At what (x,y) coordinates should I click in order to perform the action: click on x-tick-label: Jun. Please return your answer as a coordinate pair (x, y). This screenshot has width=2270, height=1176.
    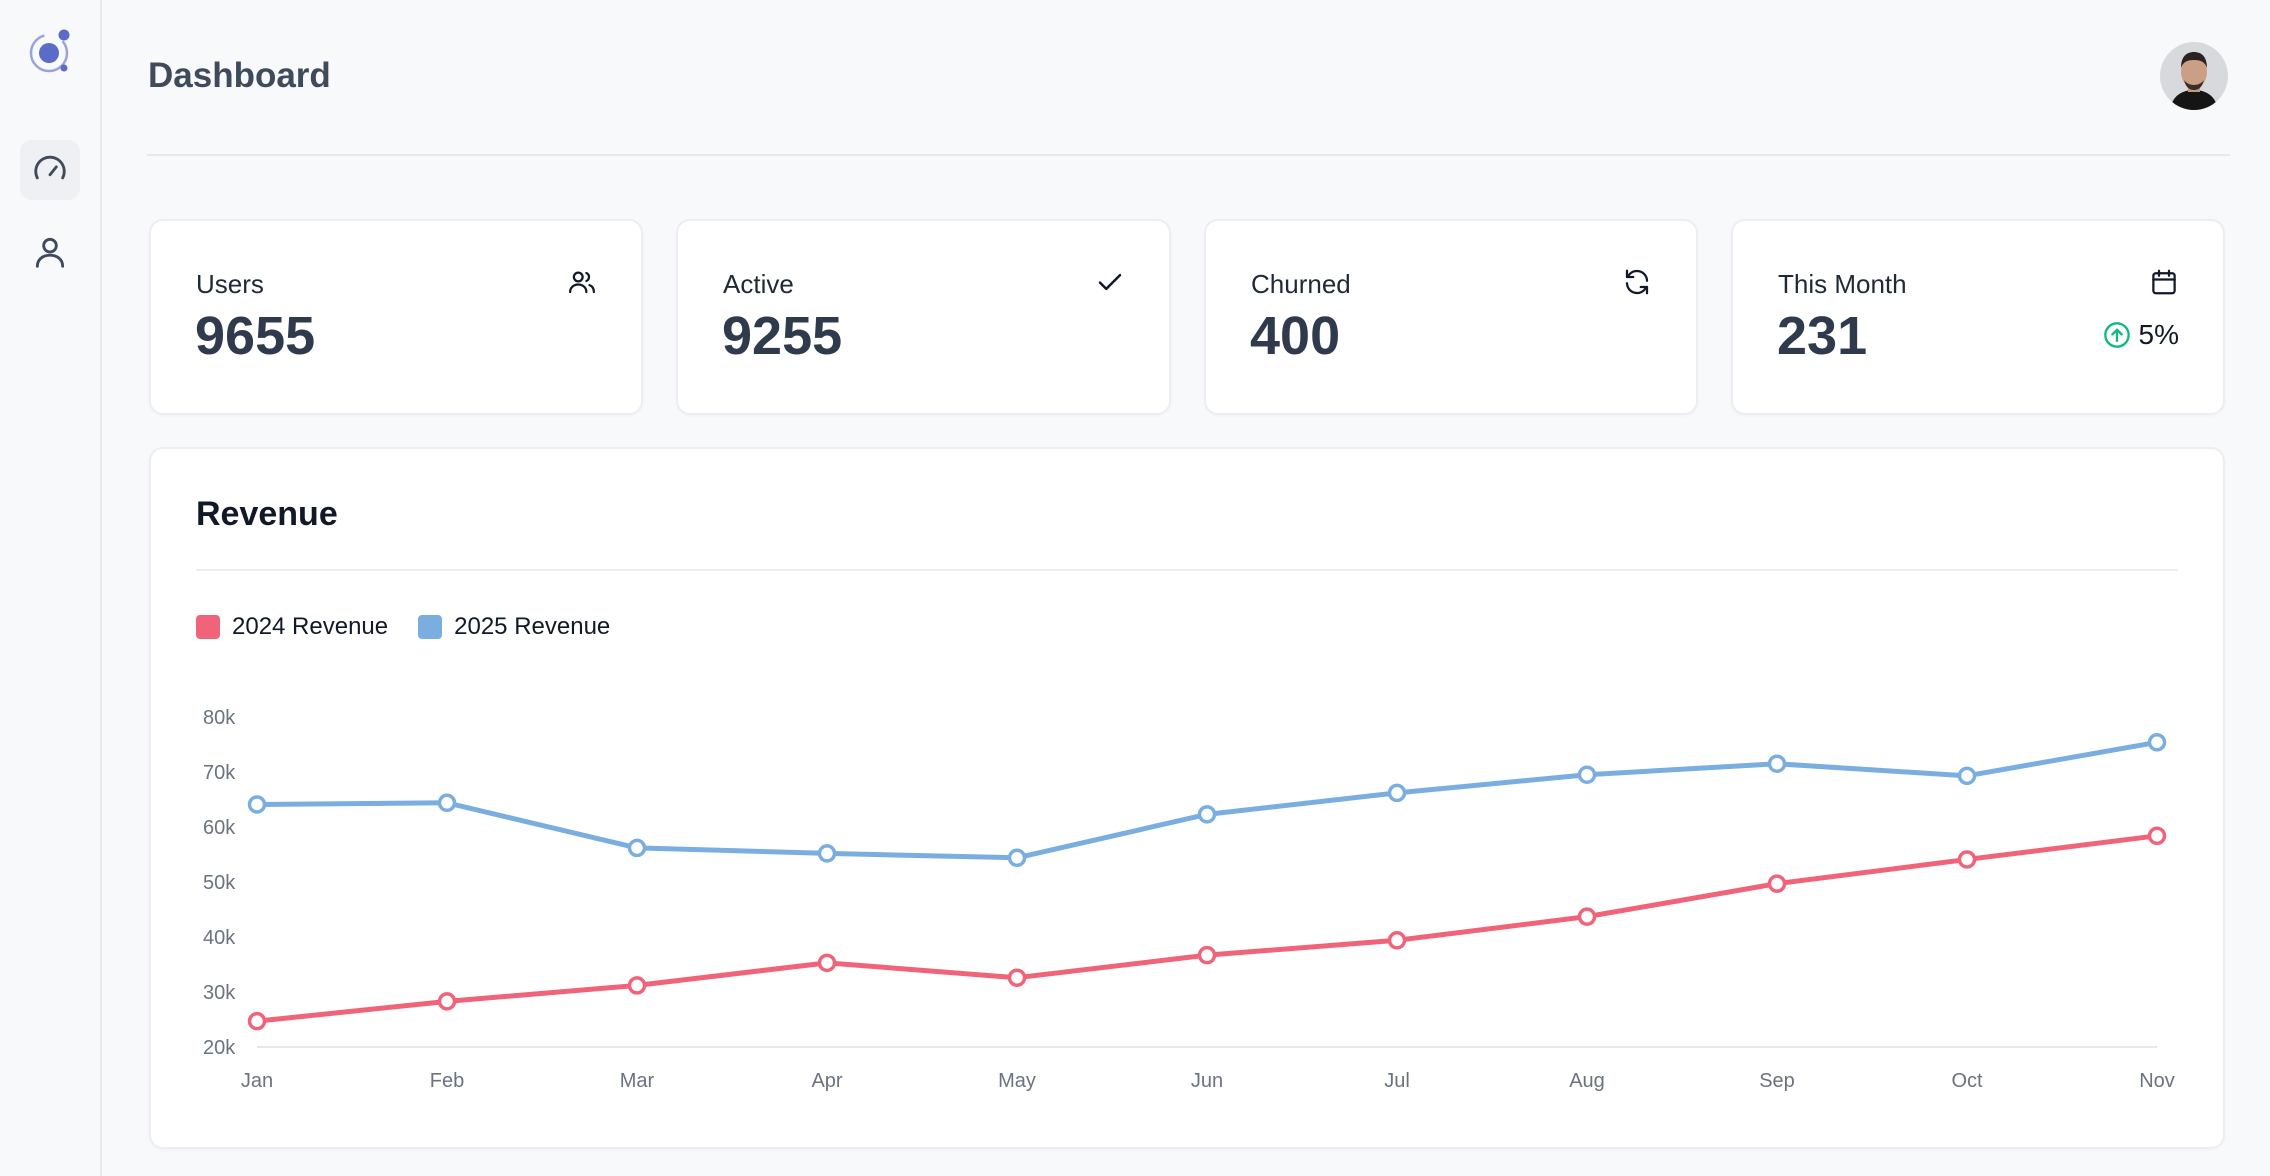
    Looking at the image, I should click on (1207, 1081).